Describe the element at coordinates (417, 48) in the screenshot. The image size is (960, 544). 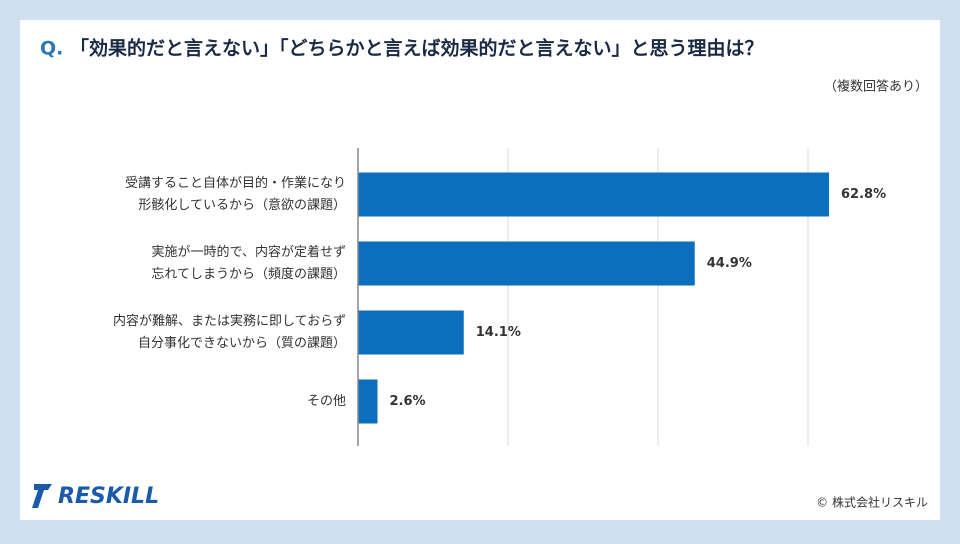
I see `chart-title: 「効果的だと言えない」「どちらかと言えば効果的だと言えない」と思う理由は？` at that location.